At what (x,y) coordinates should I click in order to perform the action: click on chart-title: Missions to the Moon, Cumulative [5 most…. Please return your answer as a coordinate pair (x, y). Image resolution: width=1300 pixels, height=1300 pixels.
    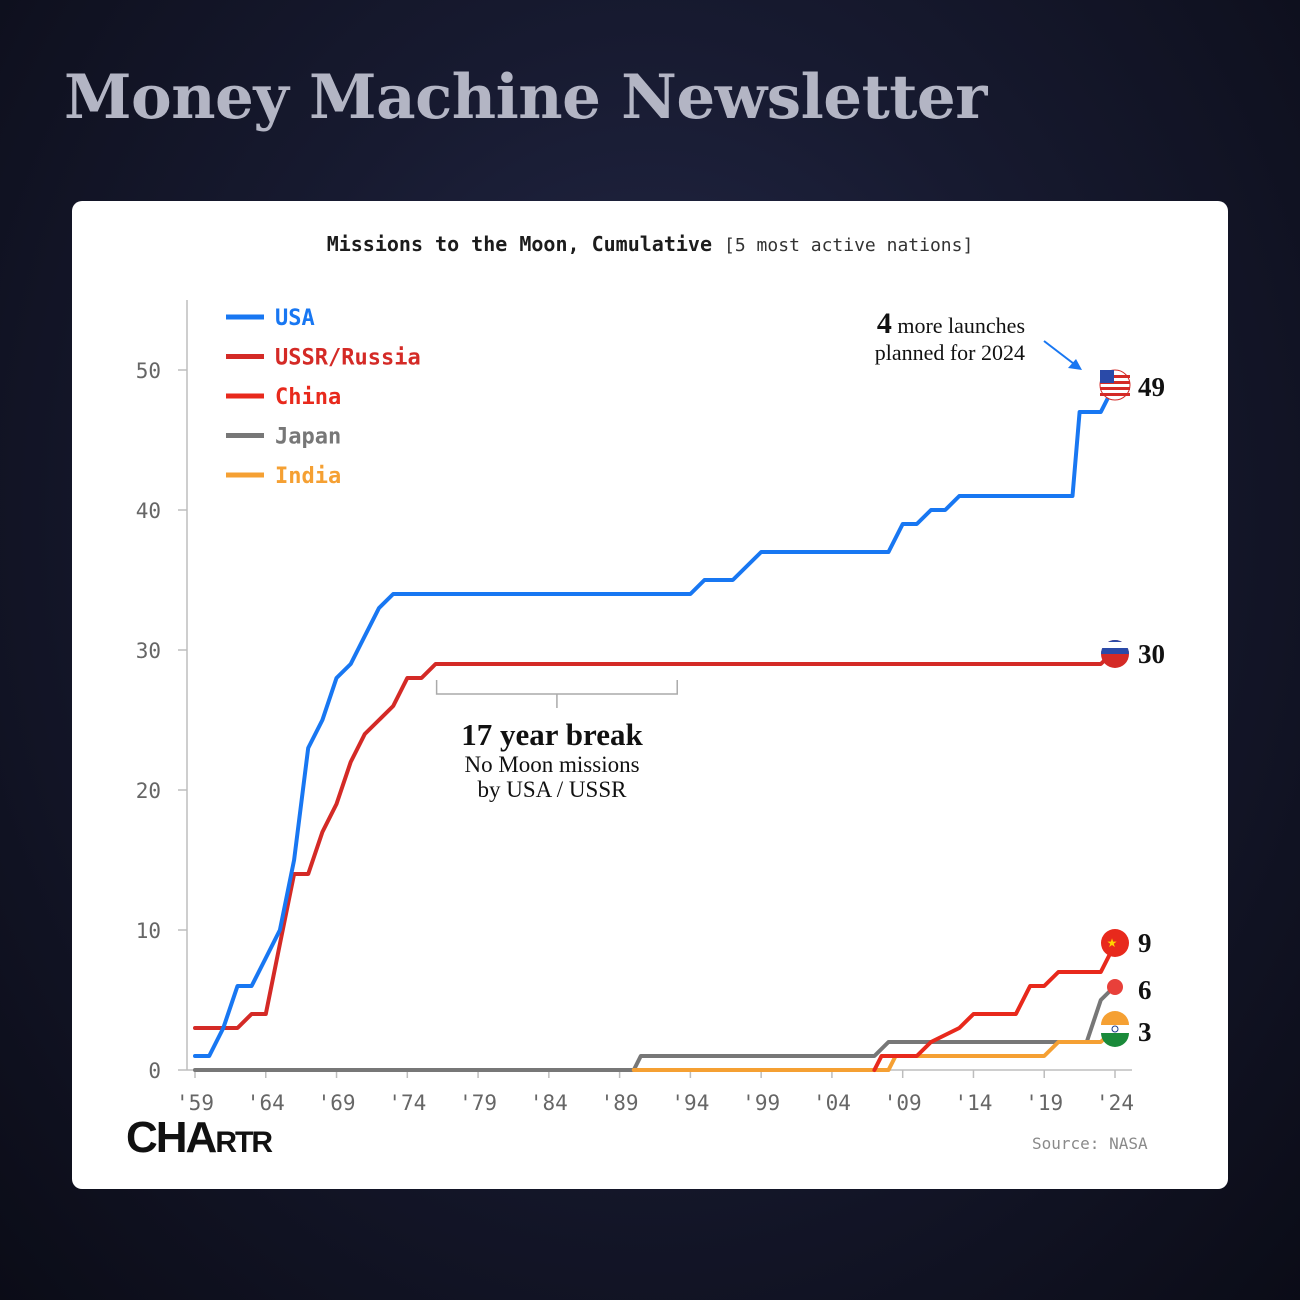
    Looking at the image, I should click on (650, 244).